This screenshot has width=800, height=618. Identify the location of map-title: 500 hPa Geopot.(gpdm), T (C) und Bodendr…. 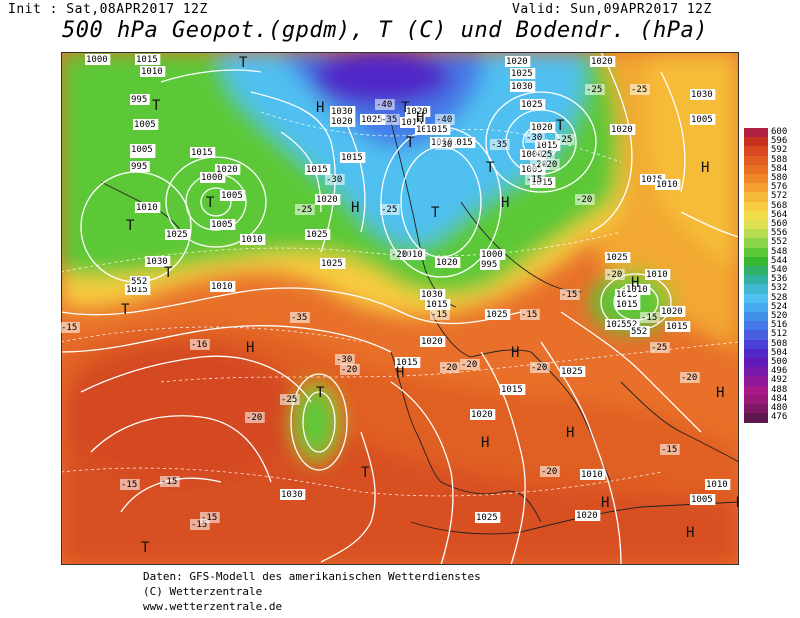
(385, 30).